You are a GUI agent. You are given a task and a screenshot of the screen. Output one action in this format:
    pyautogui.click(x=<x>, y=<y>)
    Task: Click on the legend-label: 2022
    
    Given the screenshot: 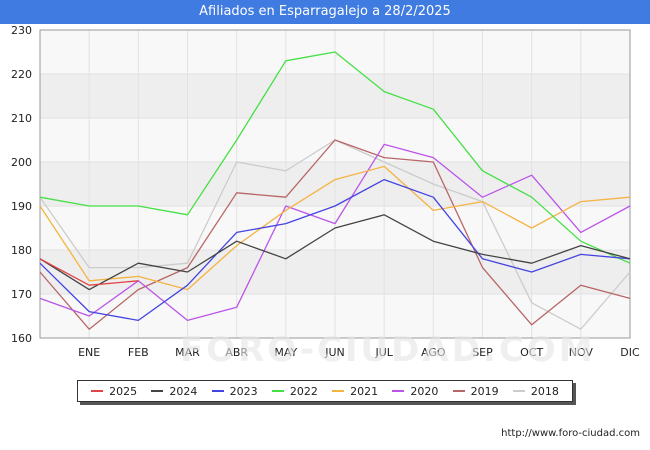 What is the action you would take?
    pyautogui.click(x=303, y=391)
    